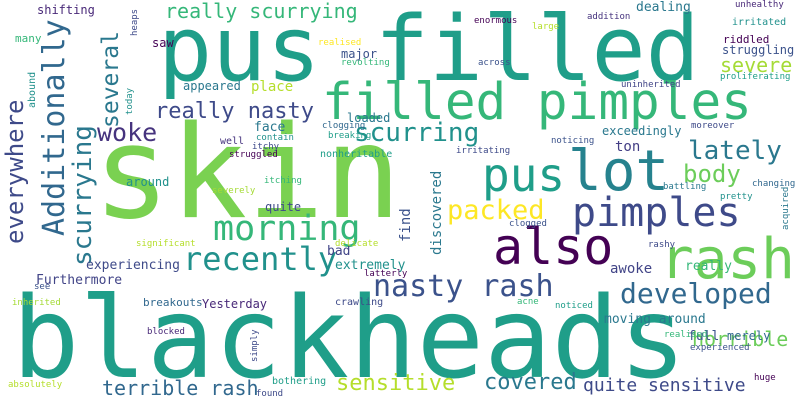 This screenshot has height=400, width=800. I want to click on cloud-word: moving around, so click(655, 319).